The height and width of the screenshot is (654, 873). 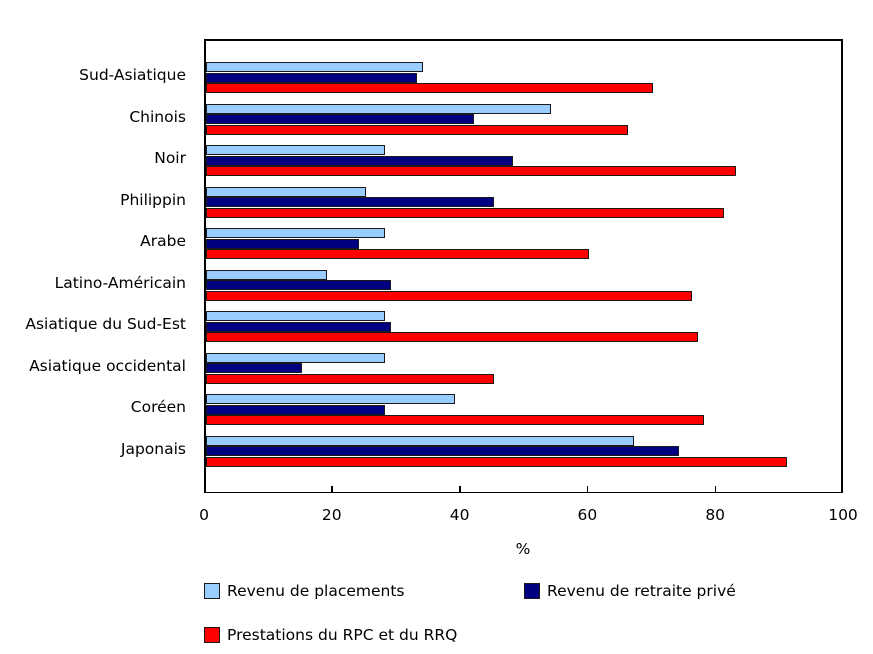 What do you see at coordinates (331, 515) in the screenshot?
I see `x-tick-label: 20` at bounding box center [331, 515].